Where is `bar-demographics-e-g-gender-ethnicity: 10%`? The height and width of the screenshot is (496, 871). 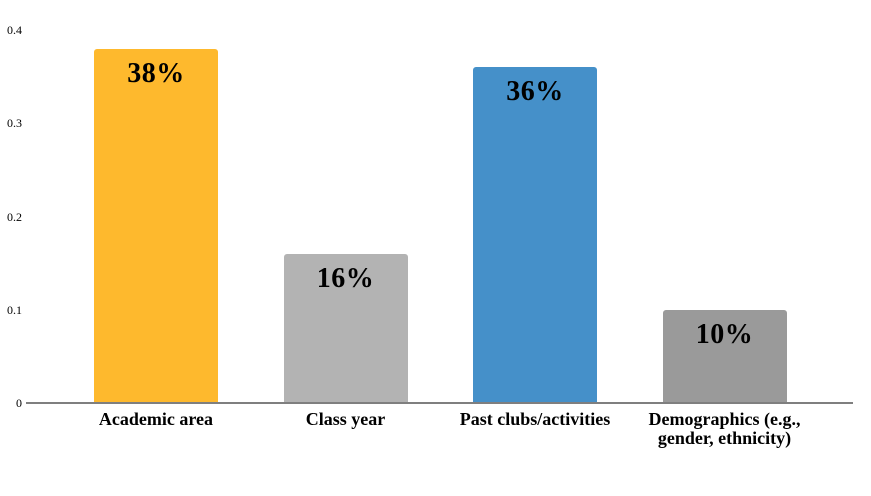
bar-demographics-e-g-gender-ethnicity: 10% is located at coordinates (724, 356).